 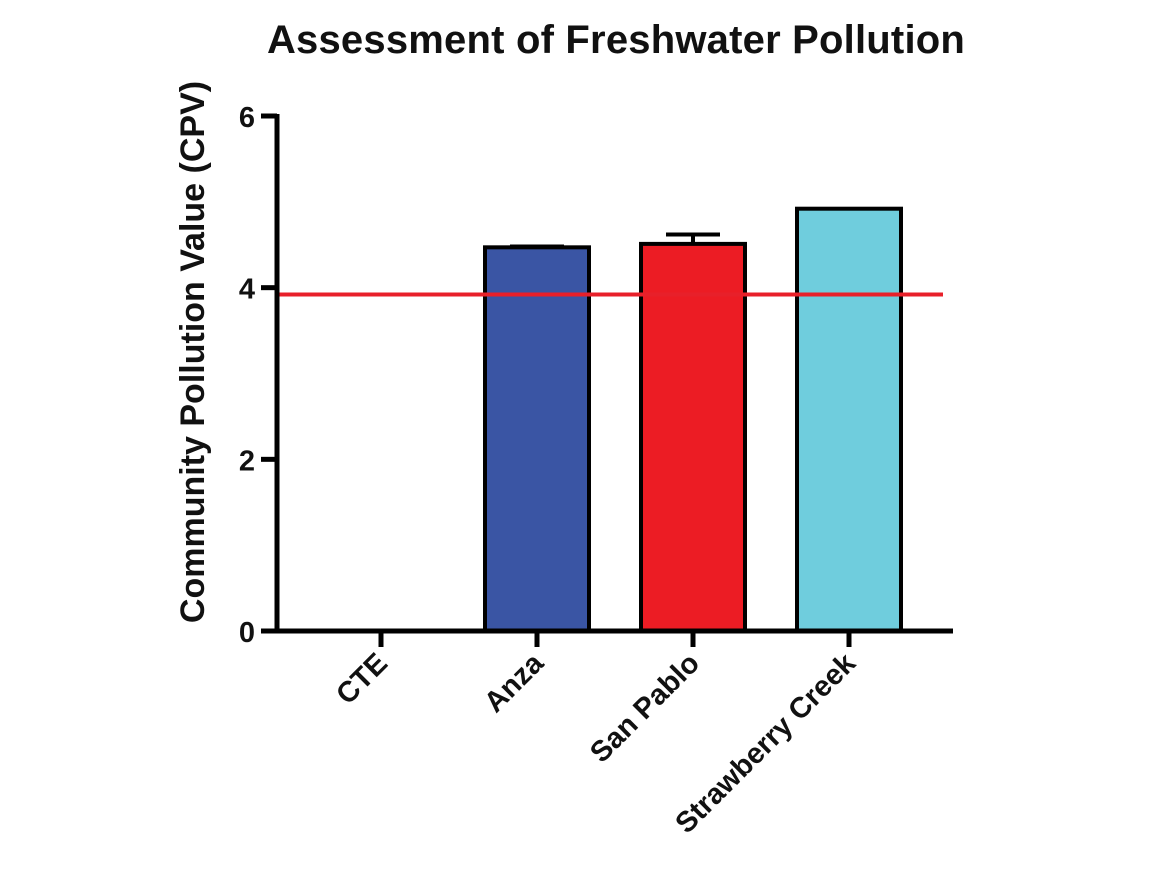 I want to click on x-tick-label-san-pablo: San Pablo, so click(x=645, y=708).